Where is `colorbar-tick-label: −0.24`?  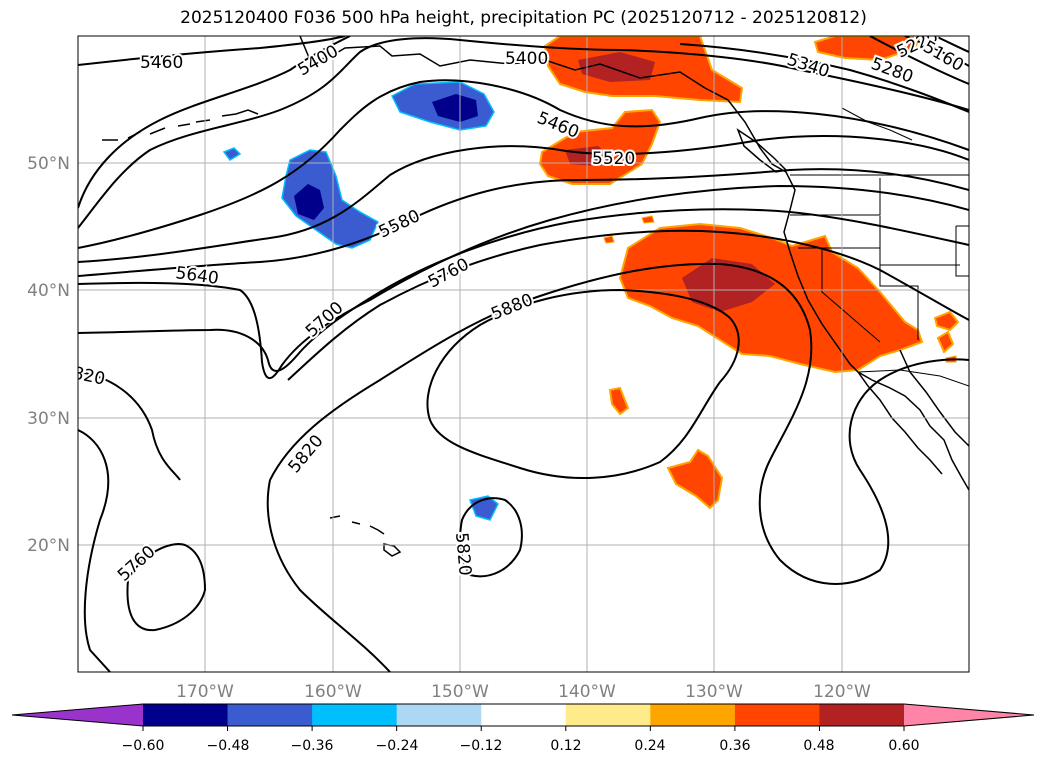 colorbar-tick-label: −0.24 is located at coordinates (397, 746).